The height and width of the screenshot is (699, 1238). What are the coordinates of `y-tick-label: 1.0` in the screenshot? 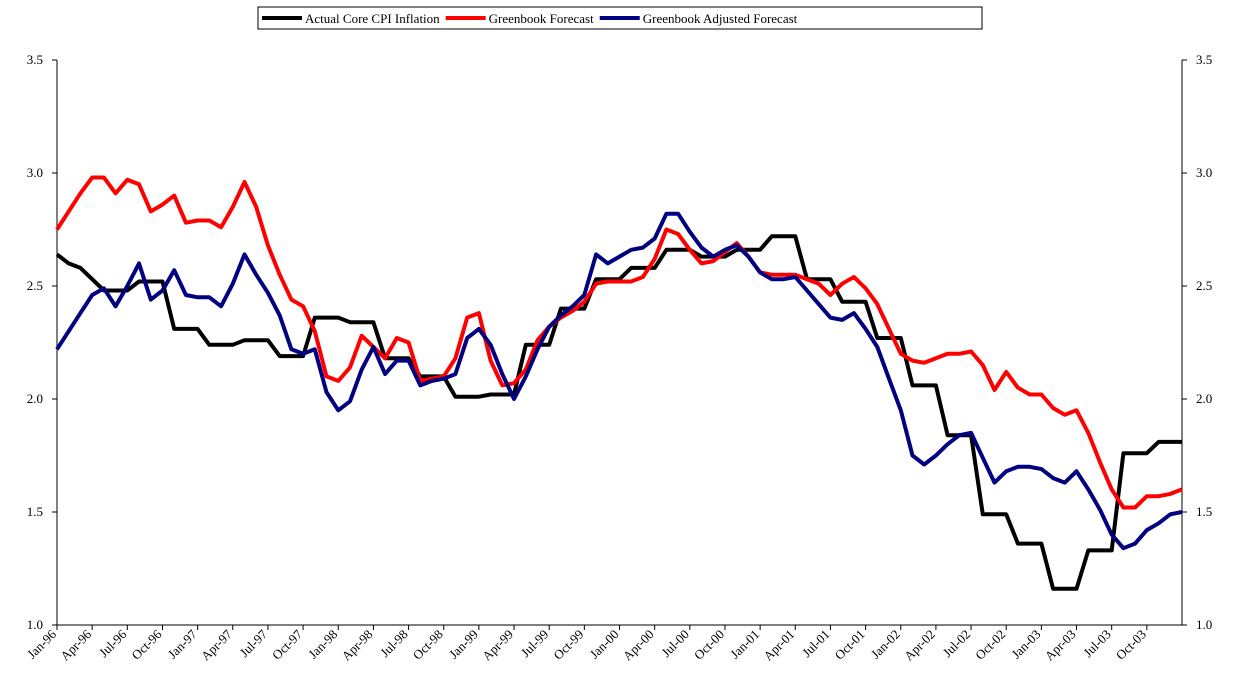 It's located at (35, 624).